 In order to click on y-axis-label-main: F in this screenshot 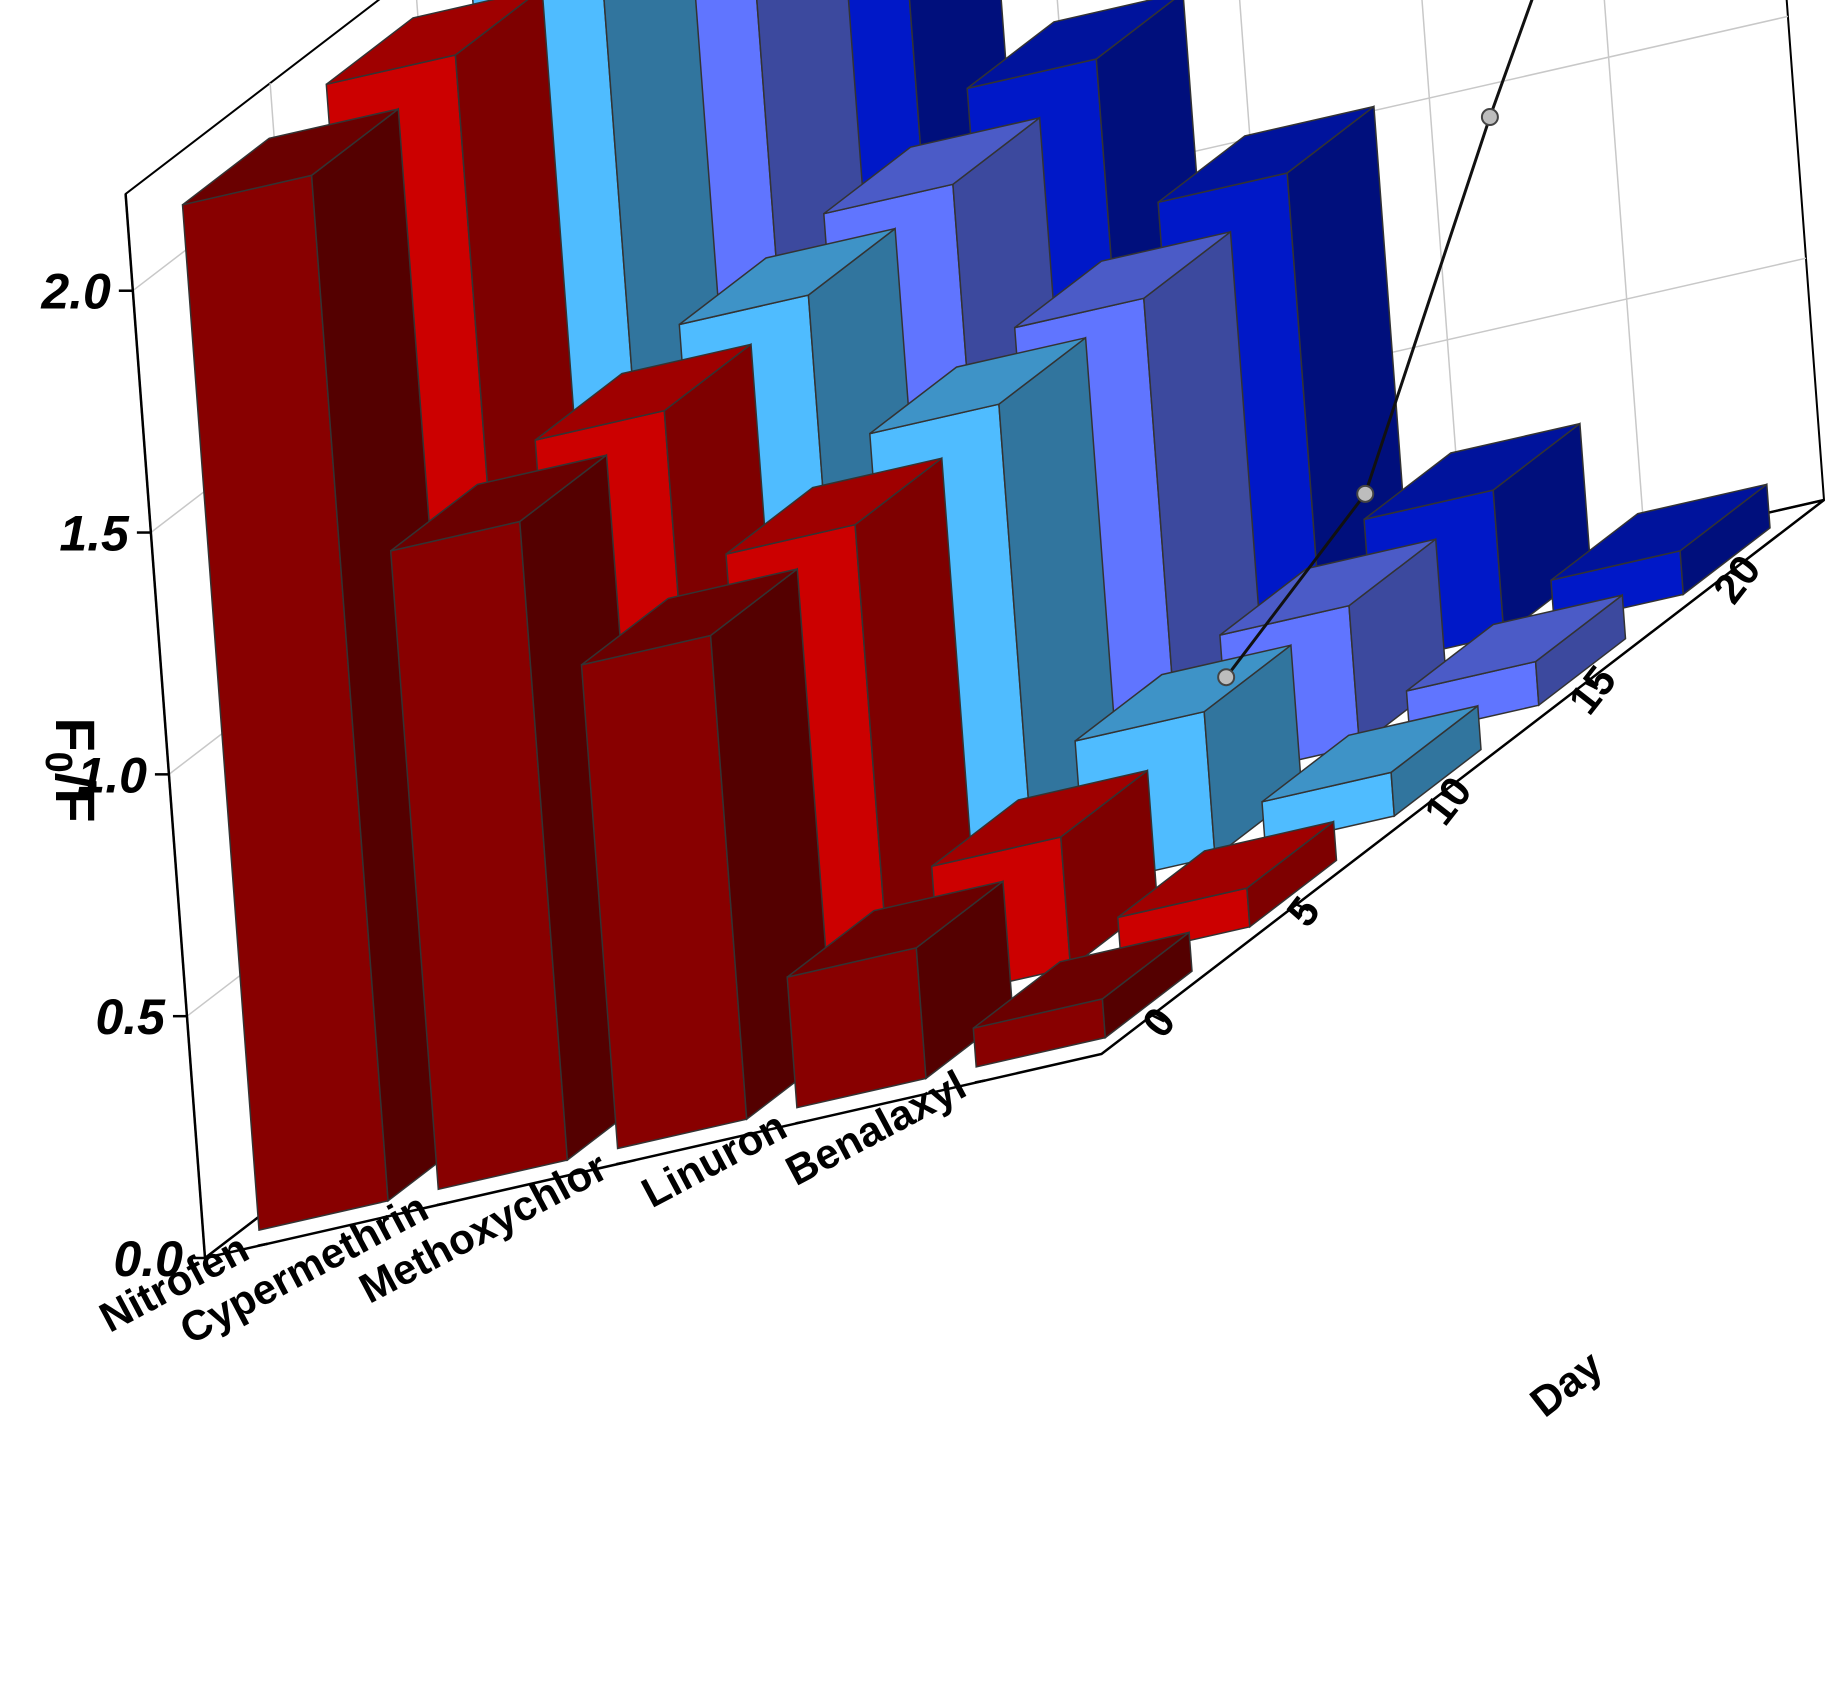, I will do `click(75, 734)`.